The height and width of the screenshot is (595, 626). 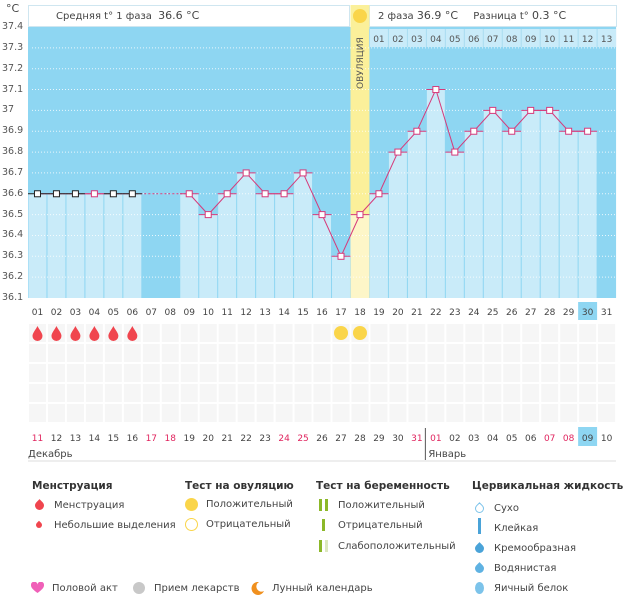 What do you see at coordinates (257, 588) in the screenshot?
I see `moon-icon` at bounding box center [257, 588].